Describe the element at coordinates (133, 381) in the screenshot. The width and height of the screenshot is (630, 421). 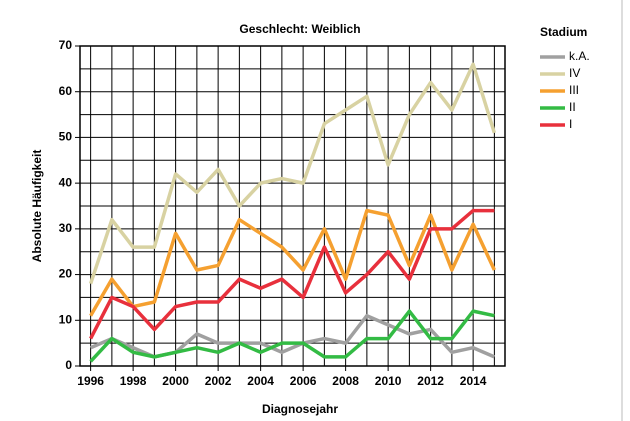
I see `x-tick-label: 1998` at that location.